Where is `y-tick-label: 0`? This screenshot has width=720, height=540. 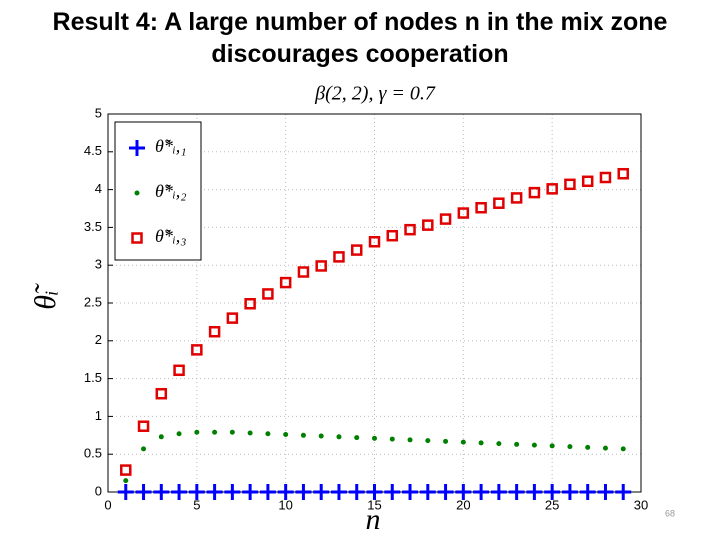 y-tick-label: 0 is located at coordinates (98, 490).